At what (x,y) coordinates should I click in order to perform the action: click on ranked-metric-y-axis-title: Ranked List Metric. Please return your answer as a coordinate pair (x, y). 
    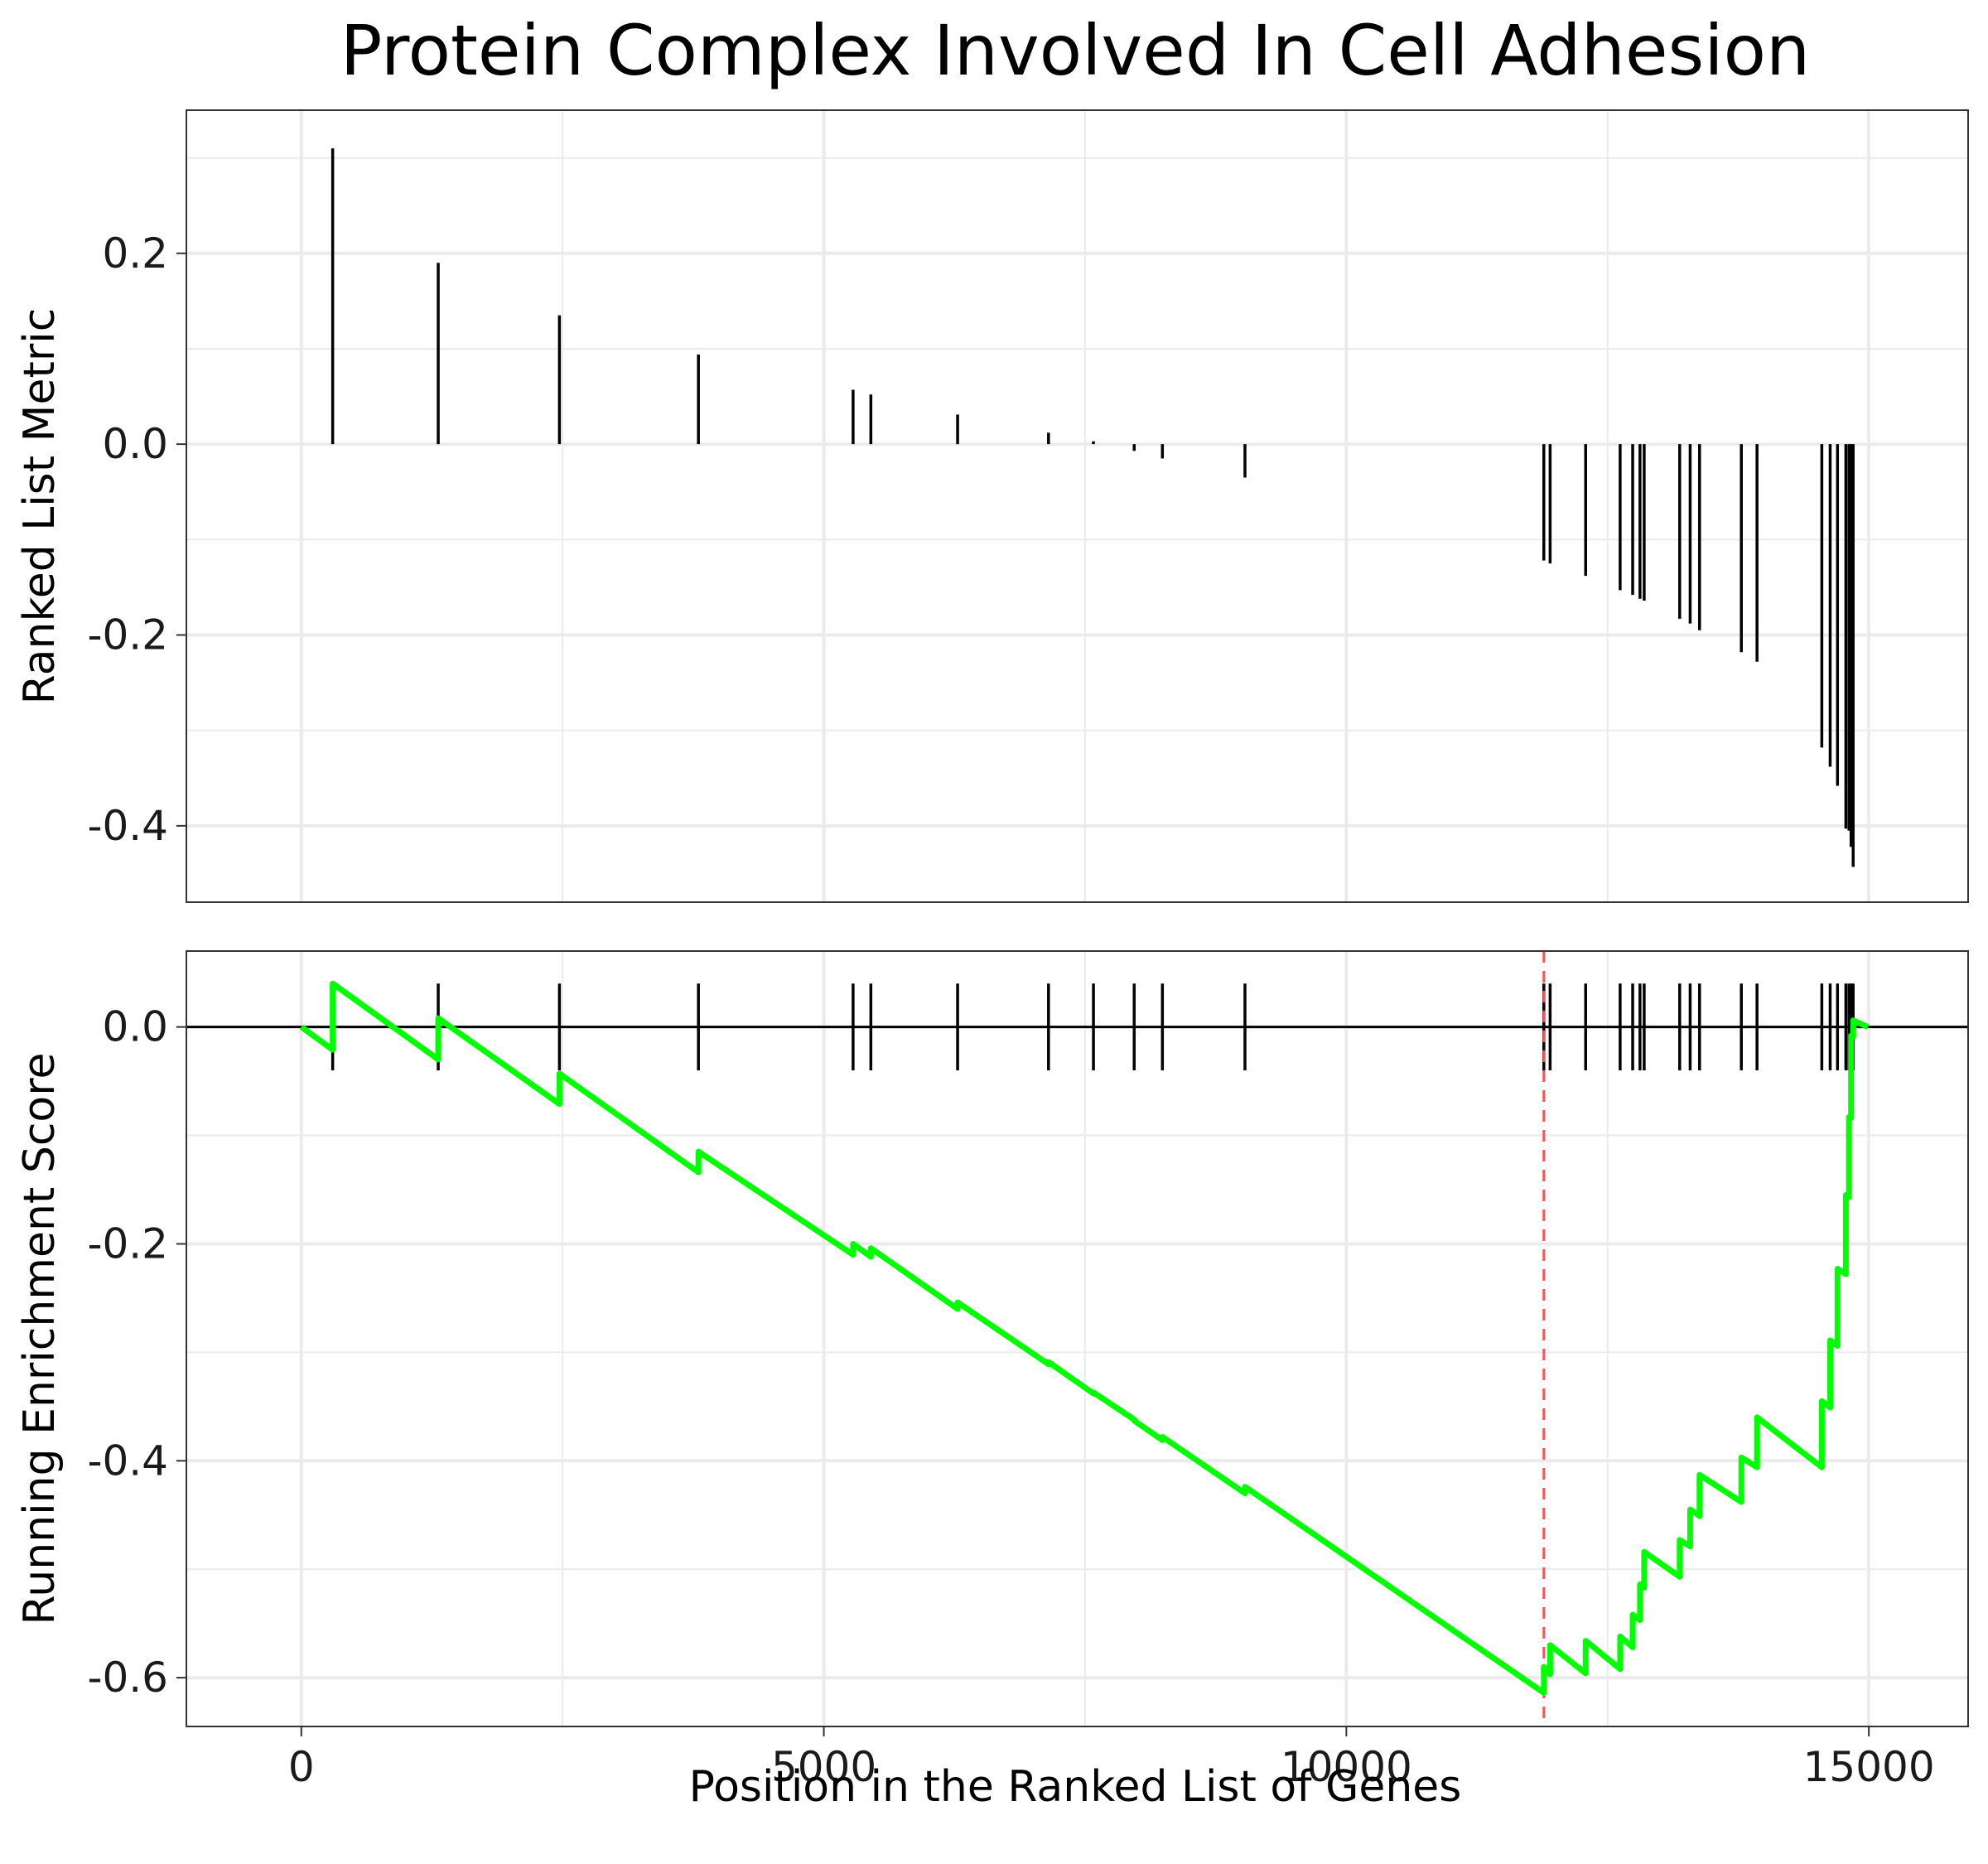
    Looking at the image, I should click on (40, 506).